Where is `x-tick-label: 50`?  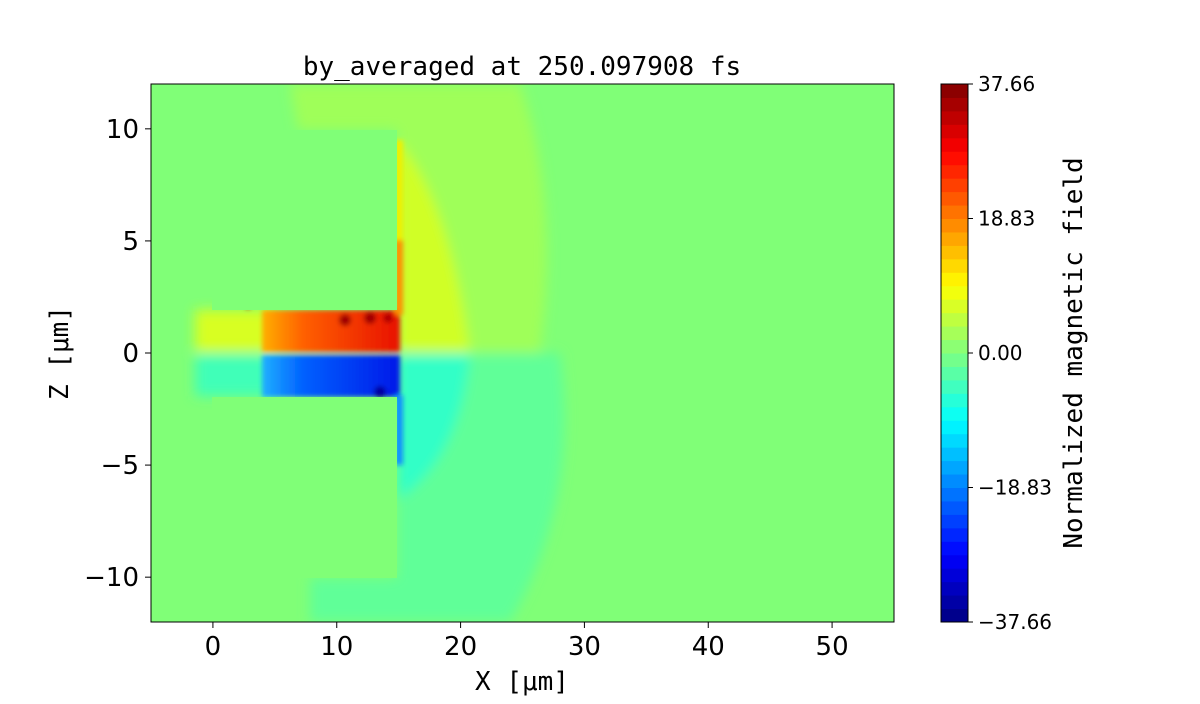 x-tick-label: 50 is located at coordinates (832, 647).